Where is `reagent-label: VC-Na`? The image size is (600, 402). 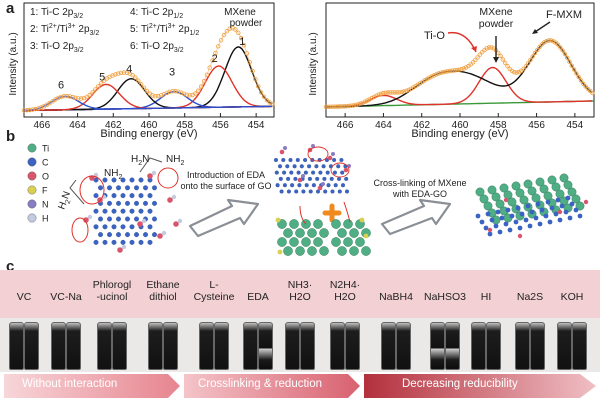
reagent-label: VC-Na is located at coordinates (66, 297).